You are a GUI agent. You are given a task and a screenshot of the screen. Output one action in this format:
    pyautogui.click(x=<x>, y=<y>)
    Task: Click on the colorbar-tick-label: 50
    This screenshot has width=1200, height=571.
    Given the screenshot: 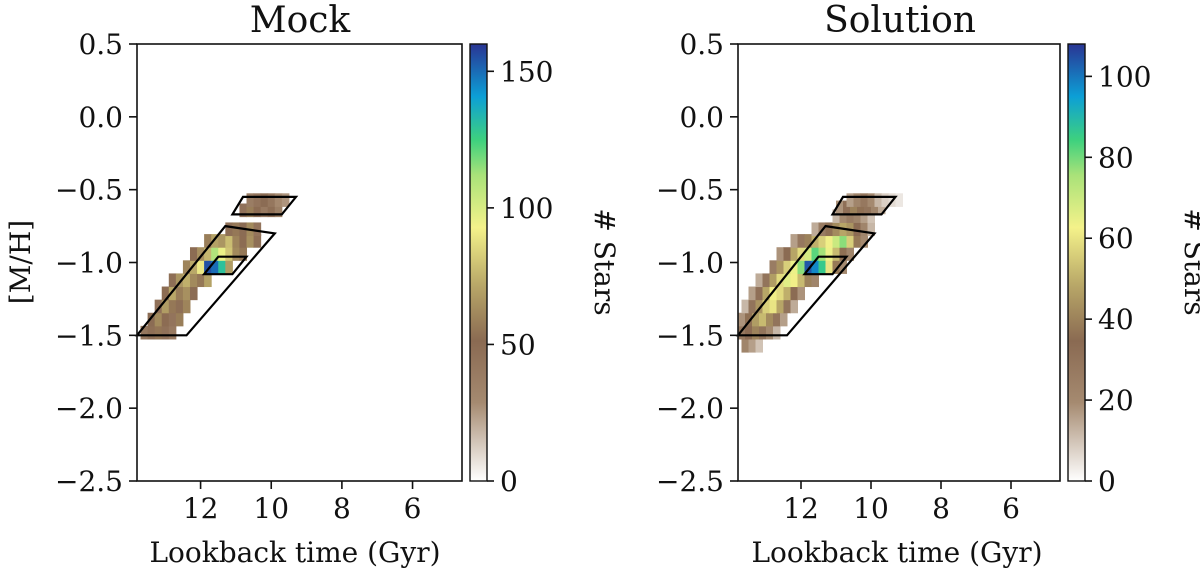 What is the action you would take?
    pyautogui.click(x=518, y=344)
    